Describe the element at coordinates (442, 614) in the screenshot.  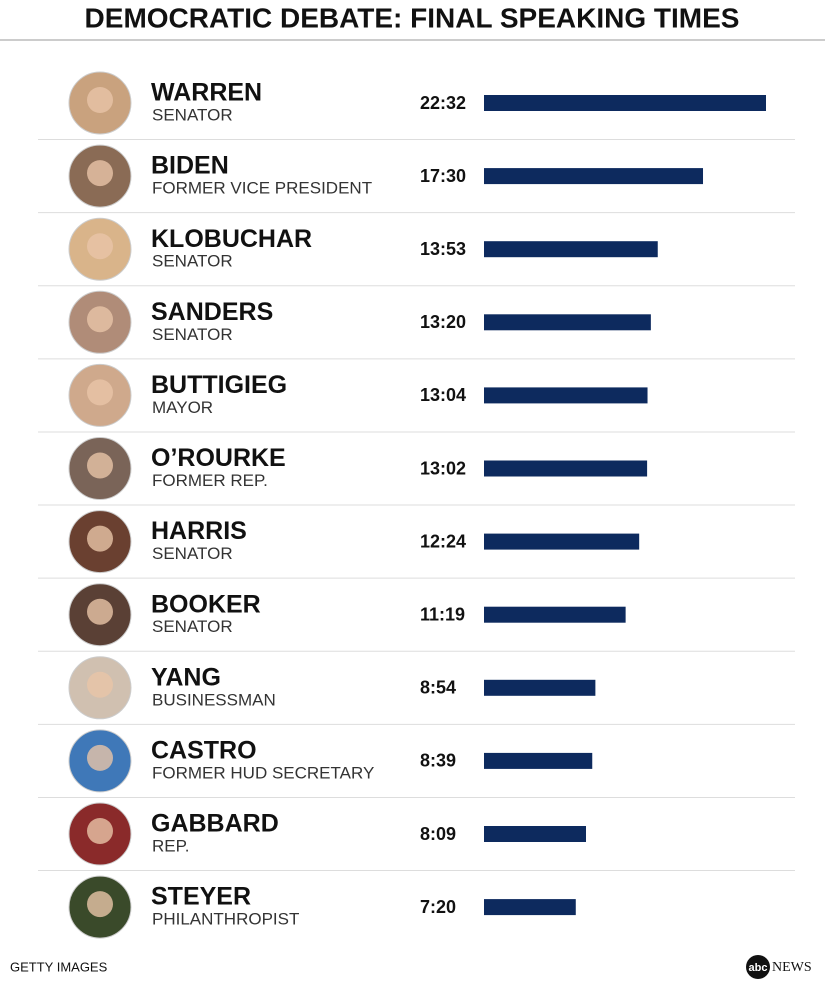
I see `value-label: 11:19` at that location.